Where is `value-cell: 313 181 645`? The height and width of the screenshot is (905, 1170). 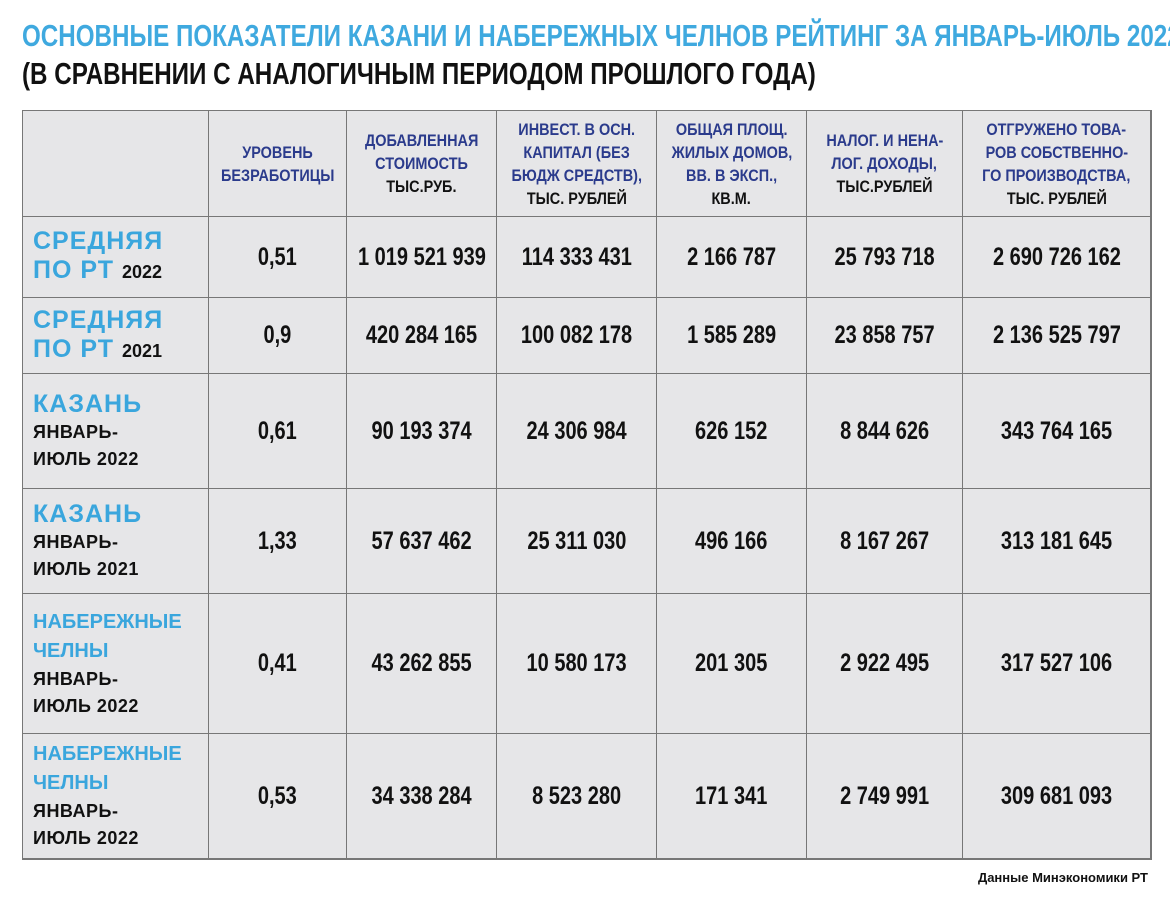 value-cell: 313 181 645 is located at coordinates (1057, 541).